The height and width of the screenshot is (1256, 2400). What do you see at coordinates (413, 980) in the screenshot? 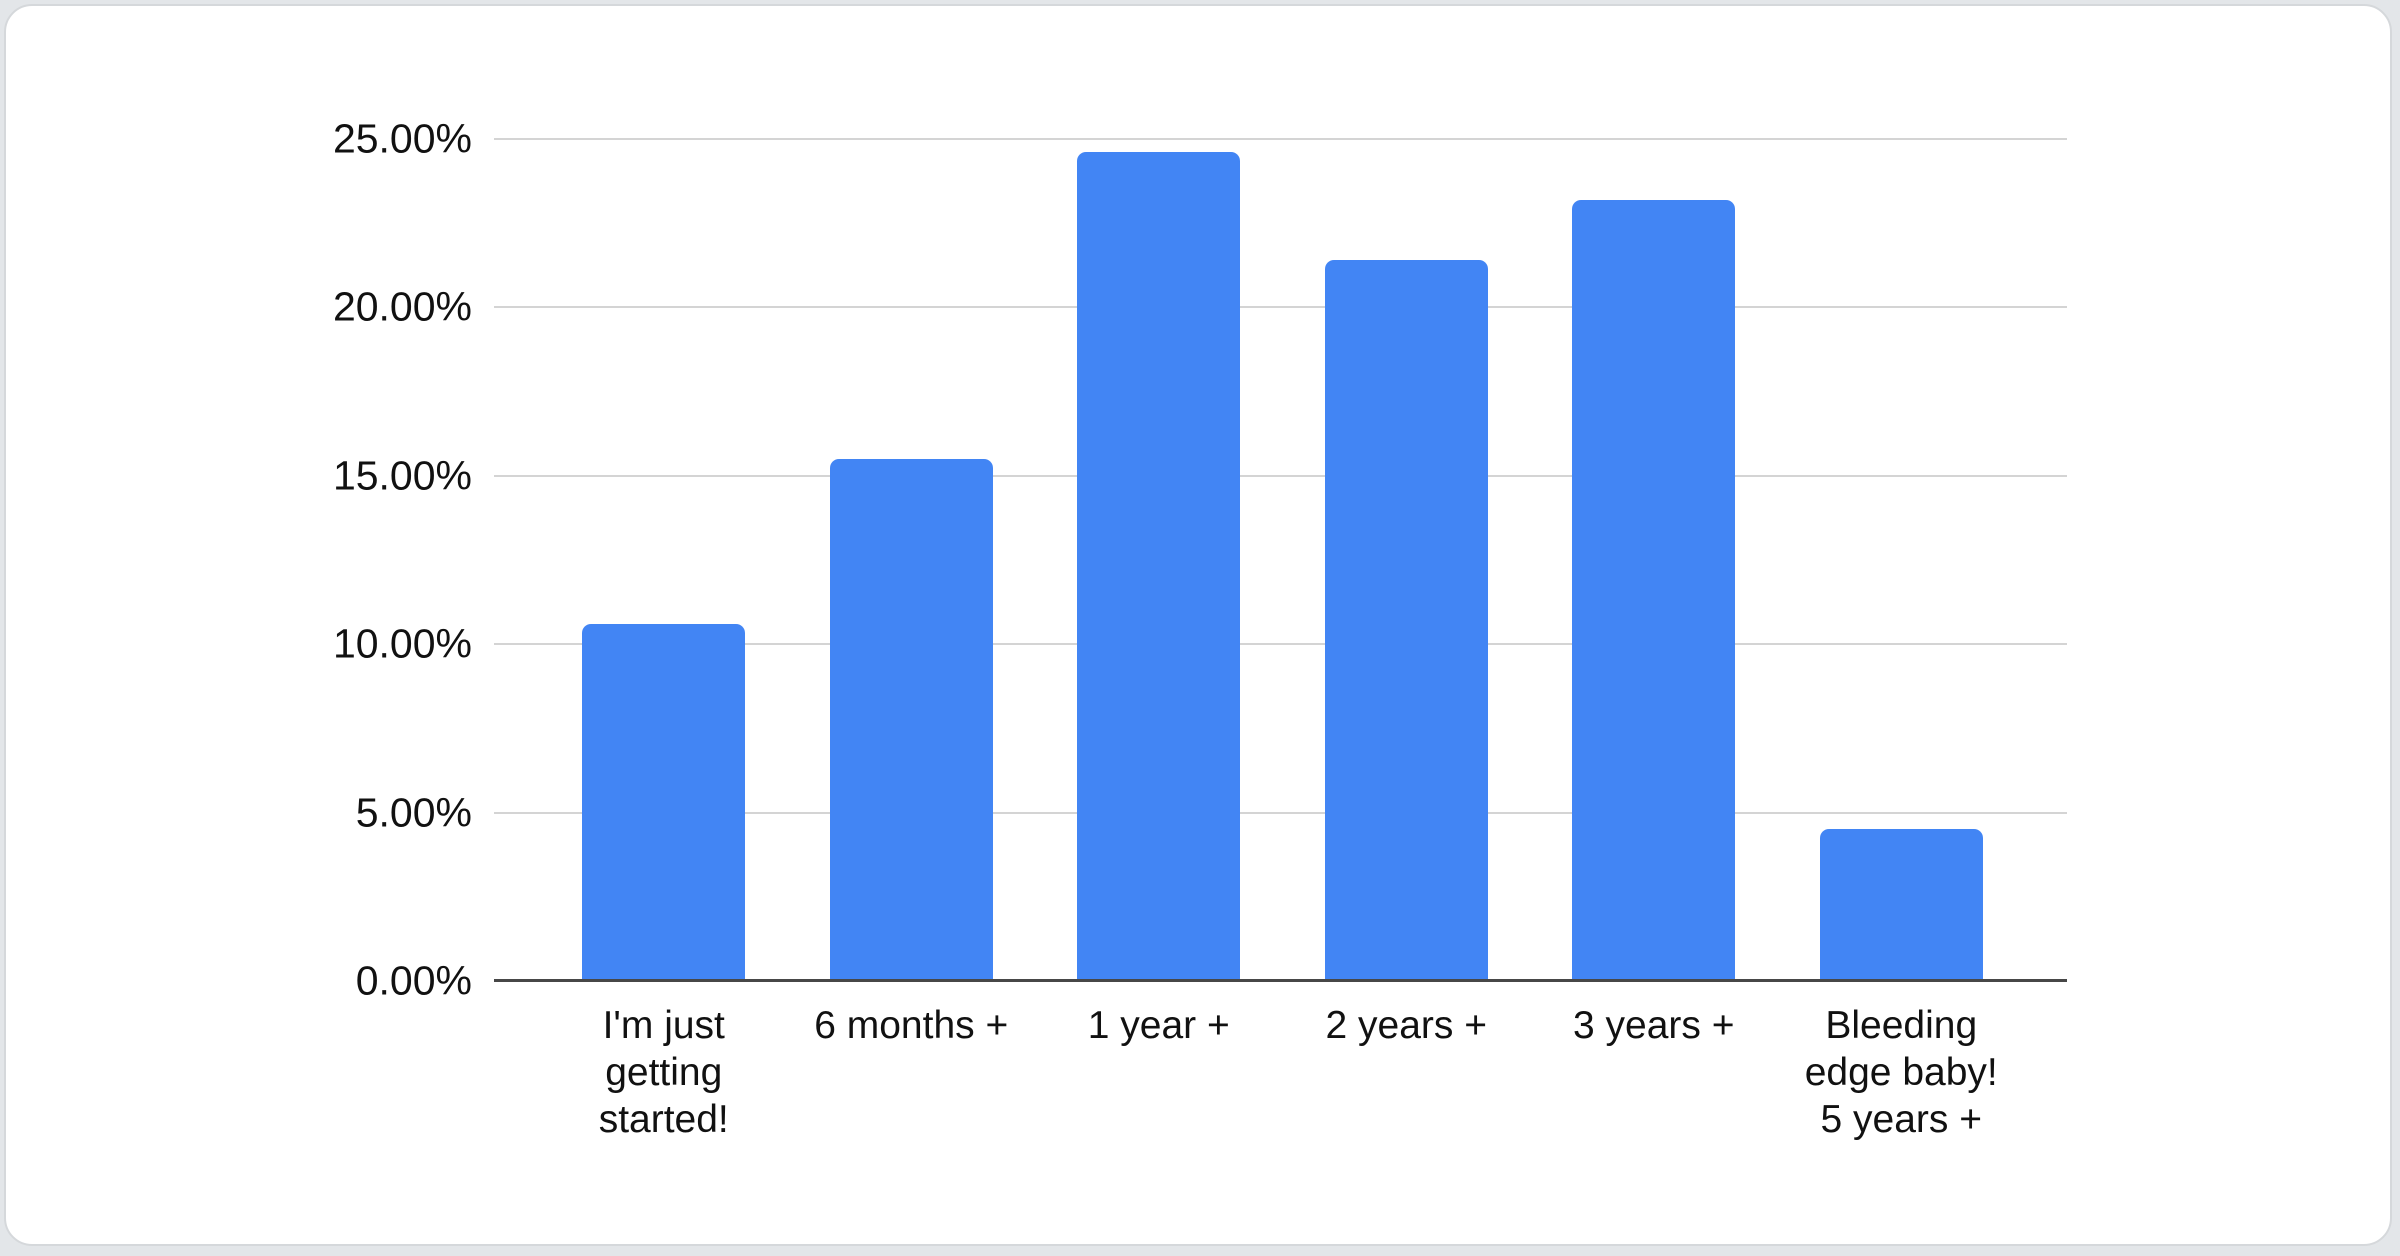
I see `y-tick-label: 0.00%` at bounding box center [413, 980].